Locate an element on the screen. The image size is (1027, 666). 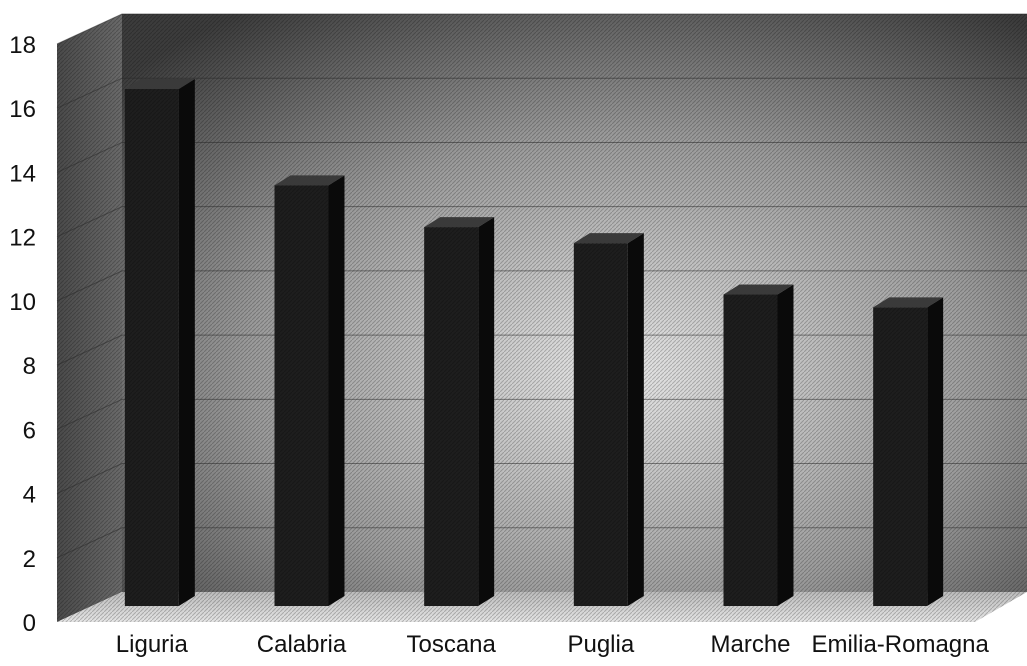
y-tick-label: 0 is located at coordinates (29, 623).